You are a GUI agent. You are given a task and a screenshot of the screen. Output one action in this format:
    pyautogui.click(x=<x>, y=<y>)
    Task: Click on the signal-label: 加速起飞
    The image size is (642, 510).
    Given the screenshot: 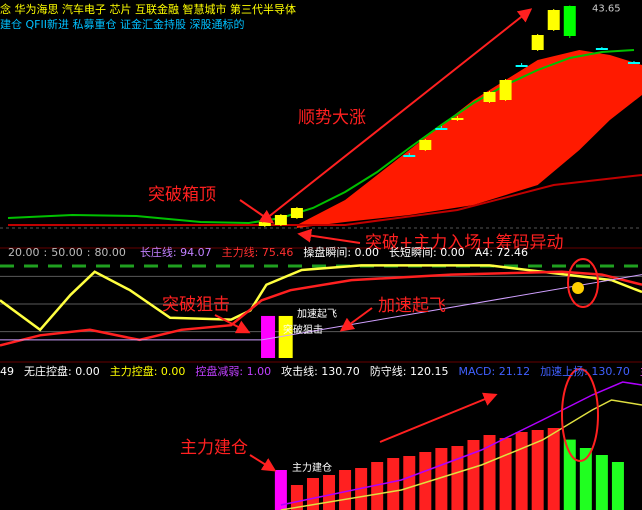 What is the action you would take?
    pyautogui.click(x=317, y=314)
    